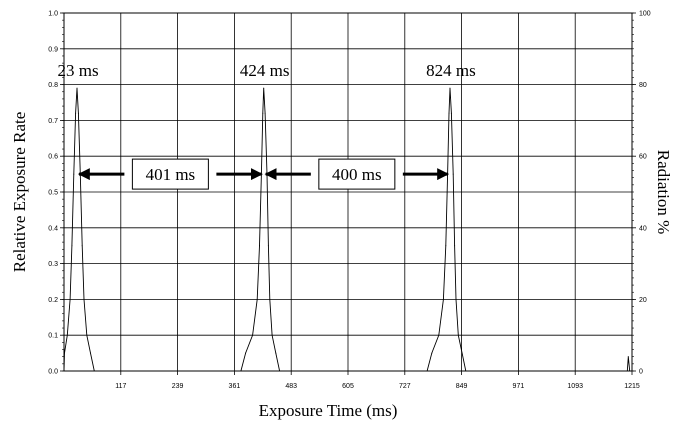 The width and height of the screenshot is (675, 423). I want to click on y-tick-label: 0.3, so click(53, 264).